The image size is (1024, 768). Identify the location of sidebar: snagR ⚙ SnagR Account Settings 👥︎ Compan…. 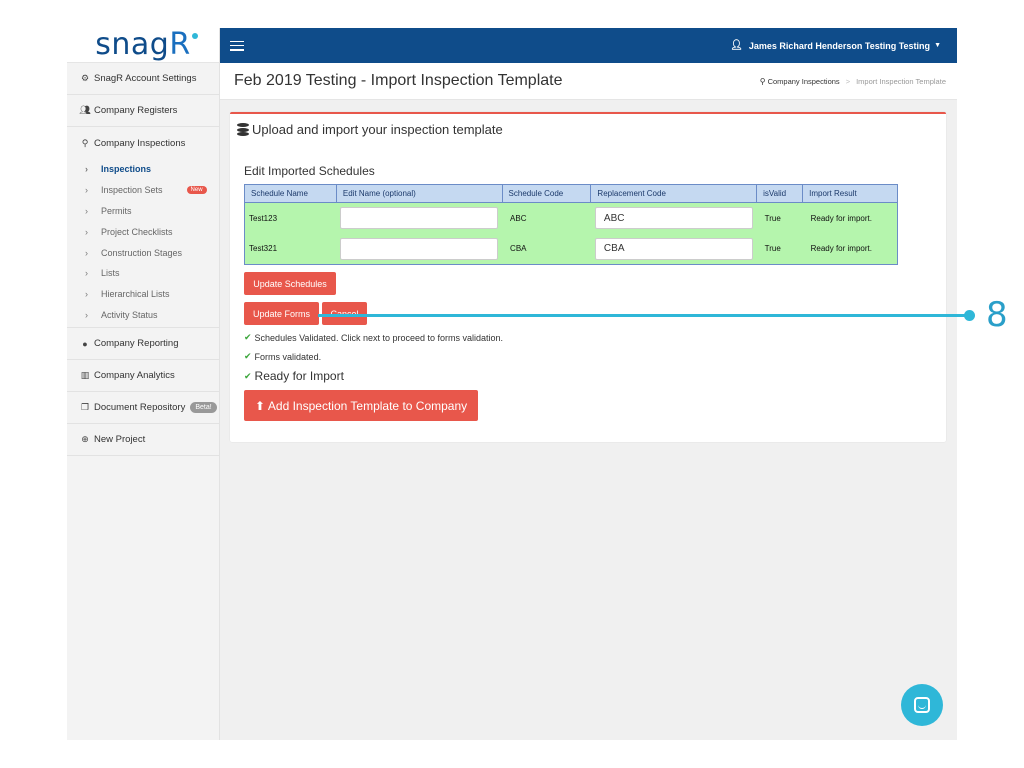
(143, 384).